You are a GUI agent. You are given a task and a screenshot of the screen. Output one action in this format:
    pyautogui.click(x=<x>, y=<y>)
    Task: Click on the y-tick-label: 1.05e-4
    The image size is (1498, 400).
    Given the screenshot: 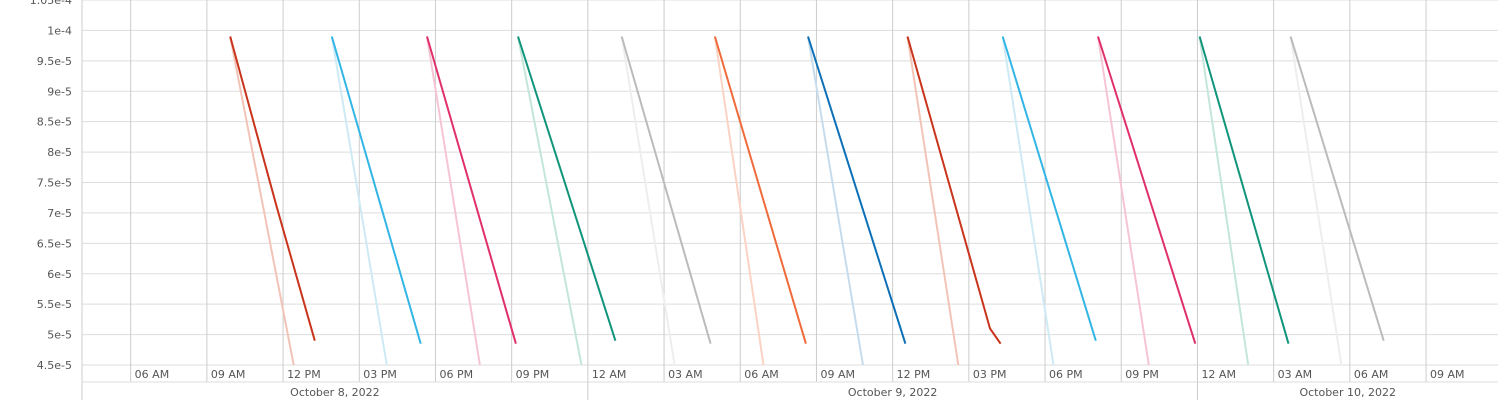 What is the action you would take?
    pyautogui.click(x=51, y=3)
    